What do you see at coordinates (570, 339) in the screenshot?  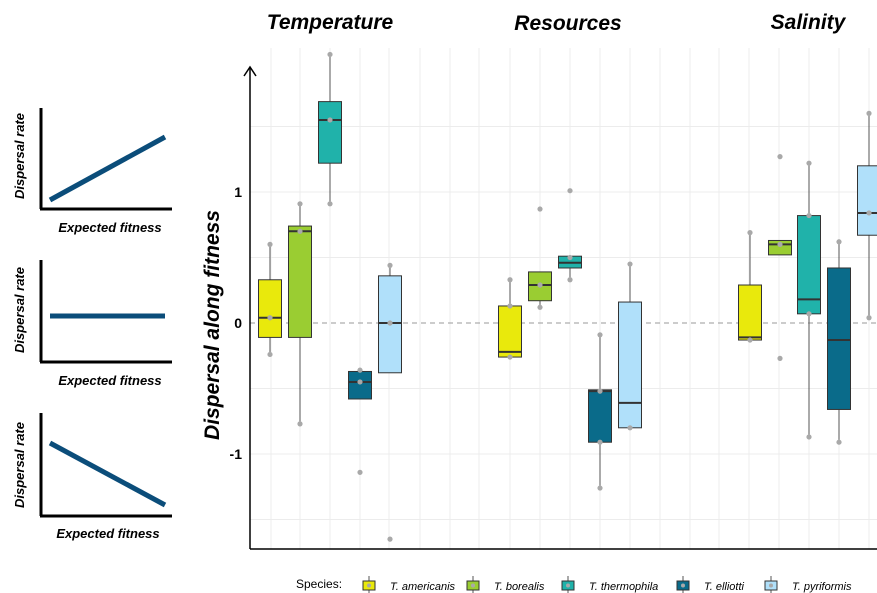 I see `box-group-resources` at bounding box center [570, 339].